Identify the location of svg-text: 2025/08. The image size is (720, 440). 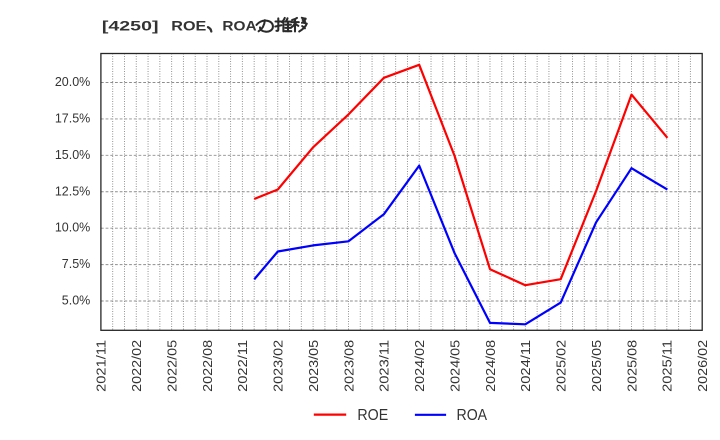
(631, 366).